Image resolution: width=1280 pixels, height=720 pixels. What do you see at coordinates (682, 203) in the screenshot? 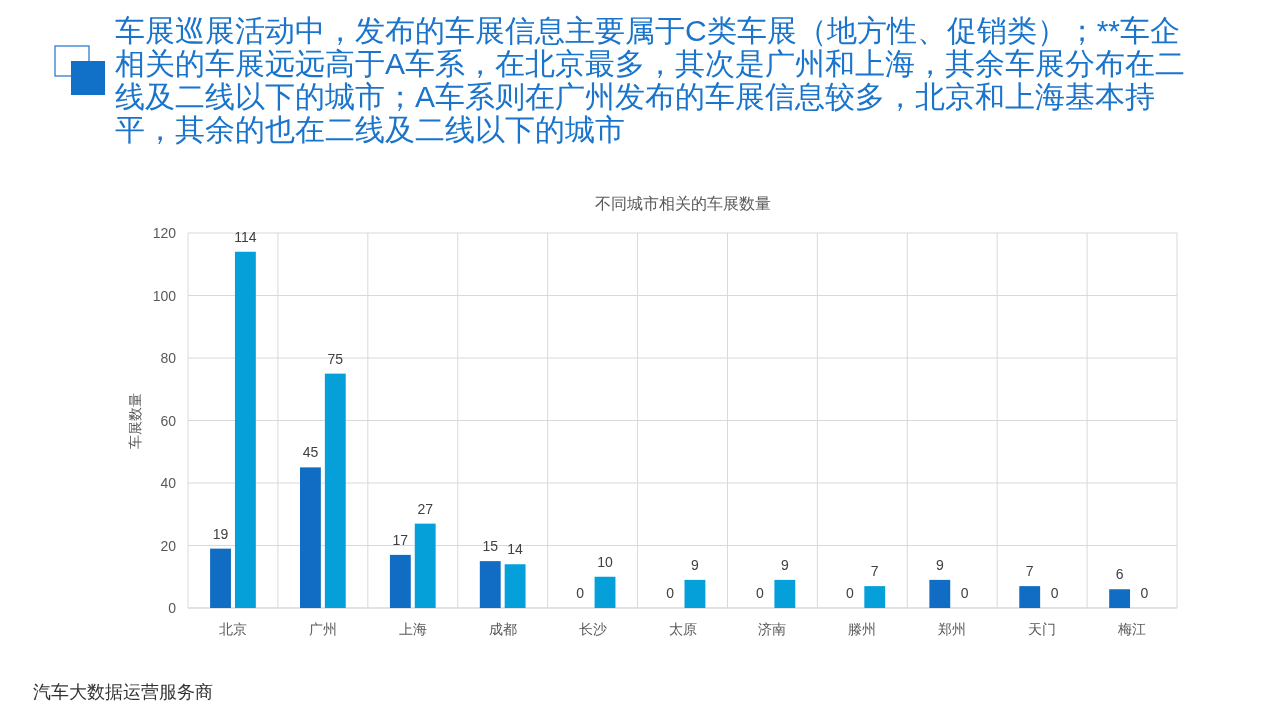
I see `chart-subtitle: 不同城市相关的车展数量` at bounding box center [682, 203].